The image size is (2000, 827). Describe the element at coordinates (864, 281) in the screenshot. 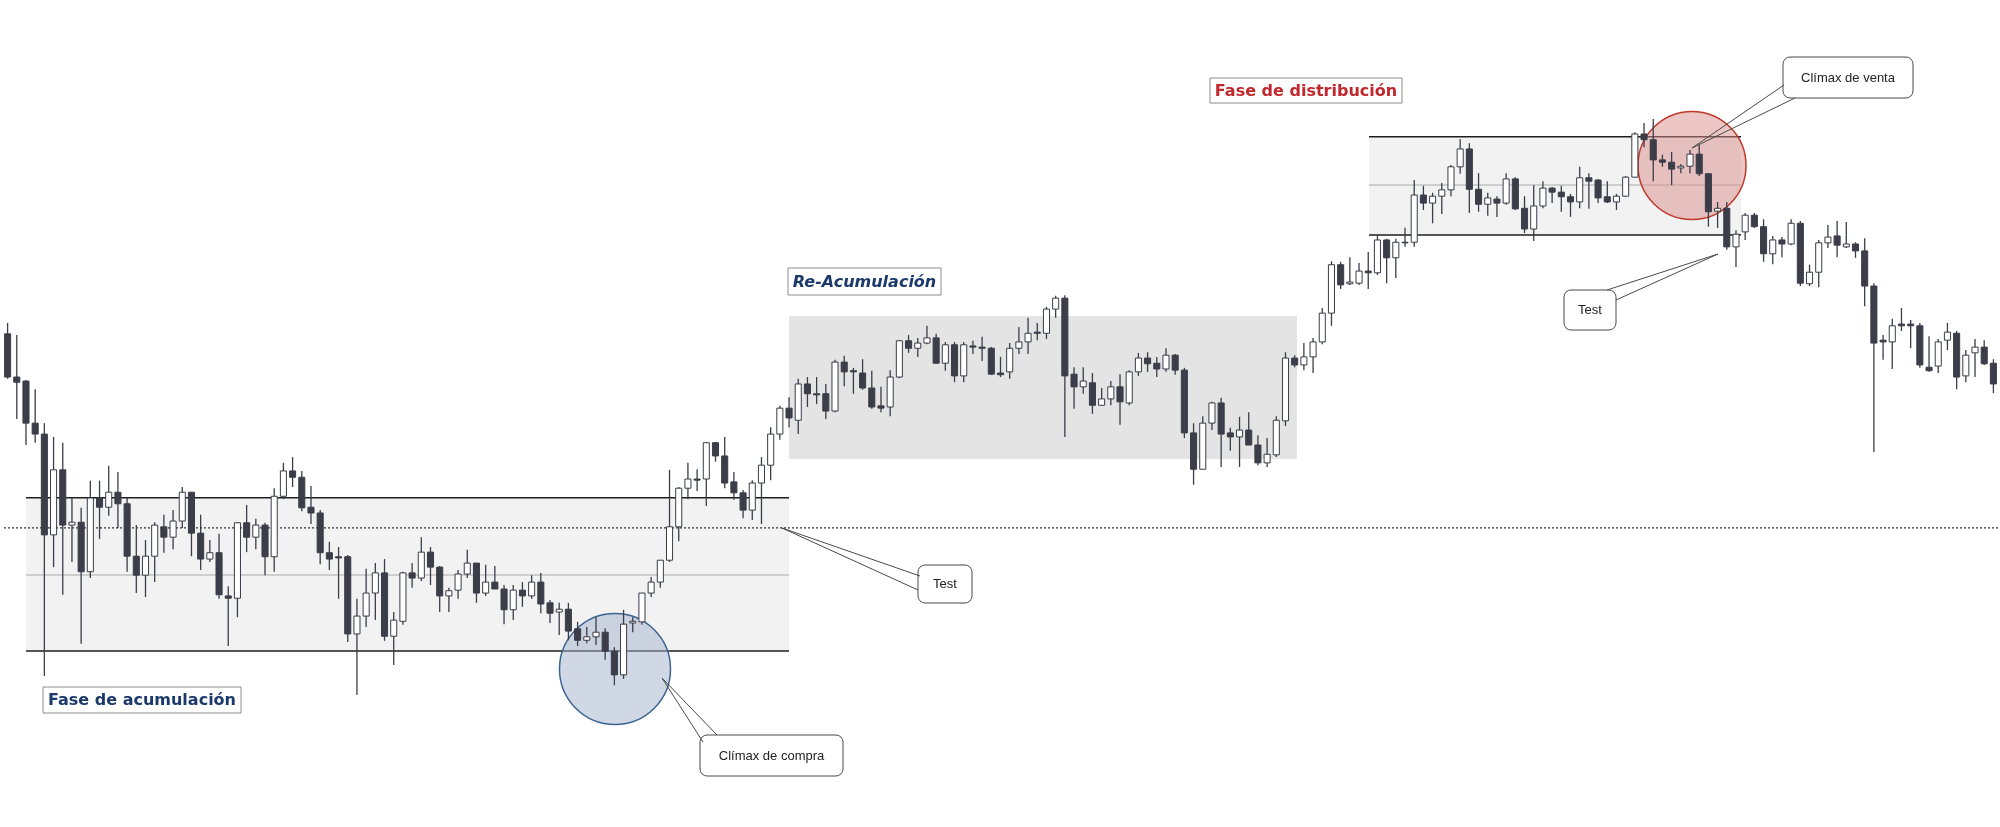

I see `annotation: Re-Acumulación` at that location.